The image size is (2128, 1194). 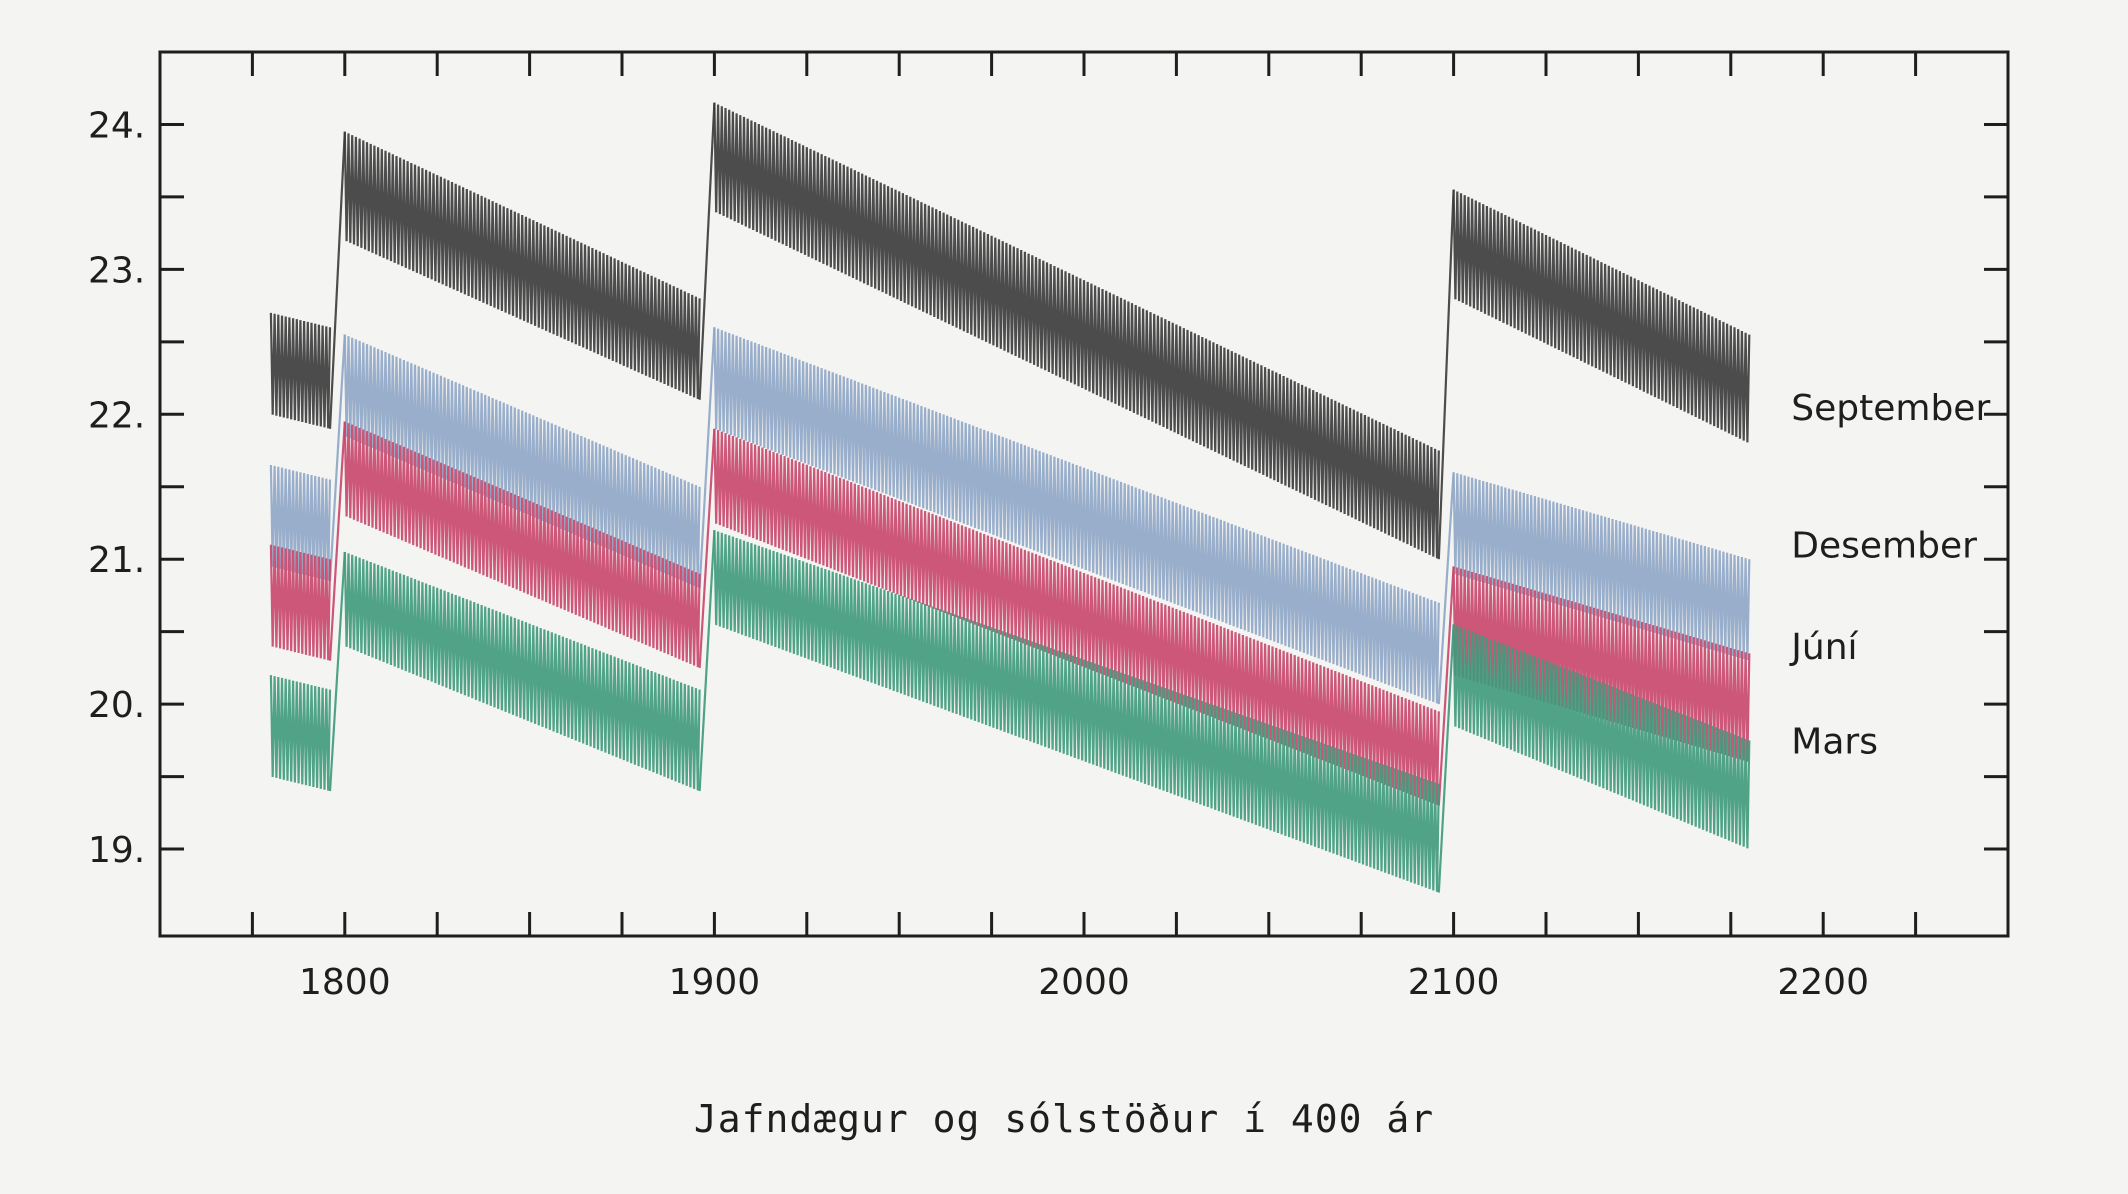 I want to click on y-tick-label: 21., so click(x=116, y=560).